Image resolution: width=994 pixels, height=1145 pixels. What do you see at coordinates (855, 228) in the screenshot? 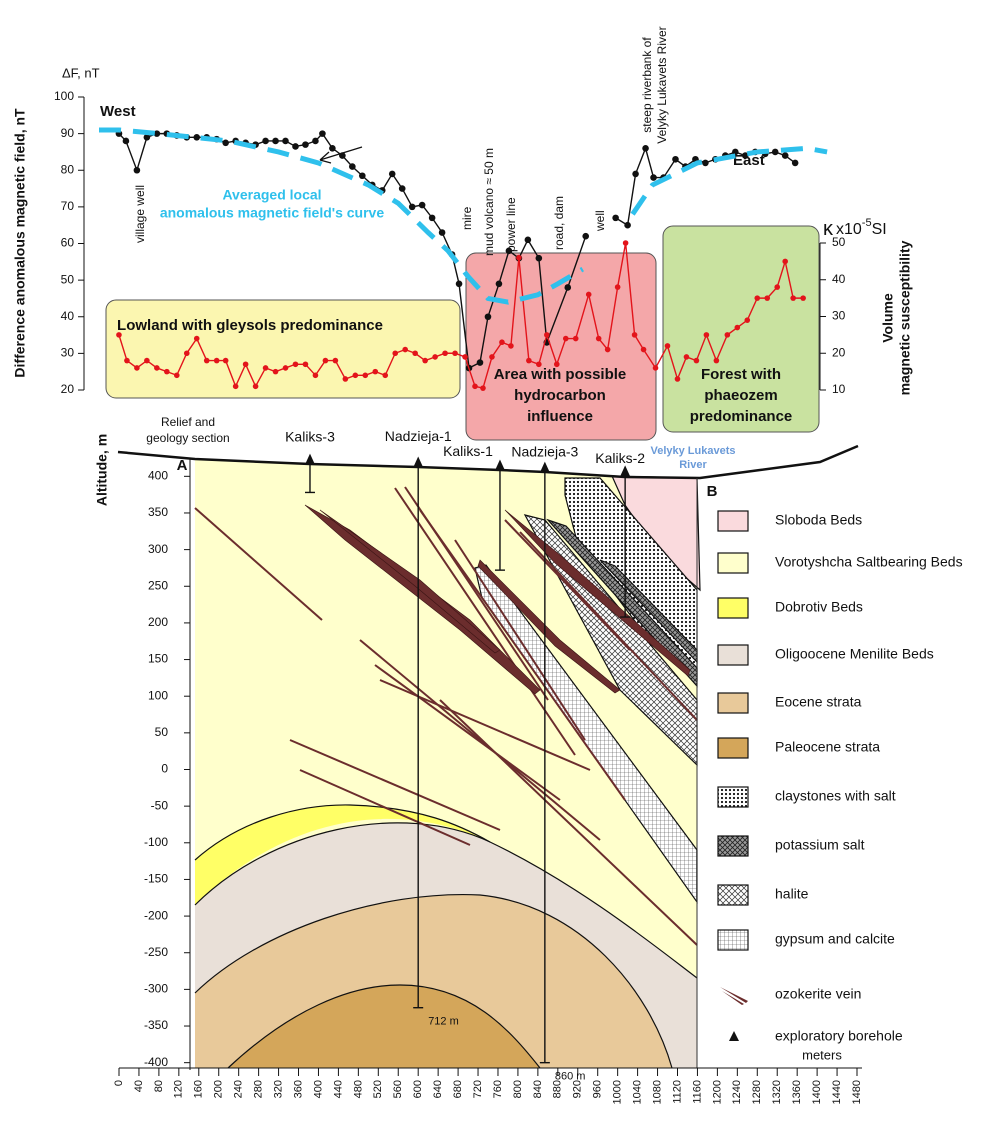
I see `y2-unit-label: κ x10-5SI` at bounding box center [855, 228].